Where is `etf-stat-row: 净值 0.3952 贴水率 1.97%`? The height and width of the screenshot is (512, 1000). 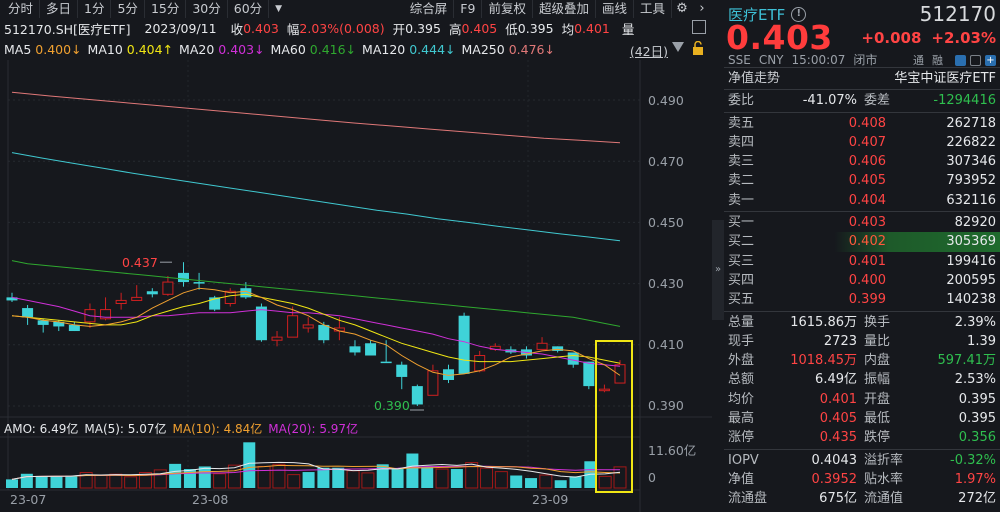 etf-stat-row: 净值 0.3952 贴水率 1.97% is located at coordinates (862, 479).